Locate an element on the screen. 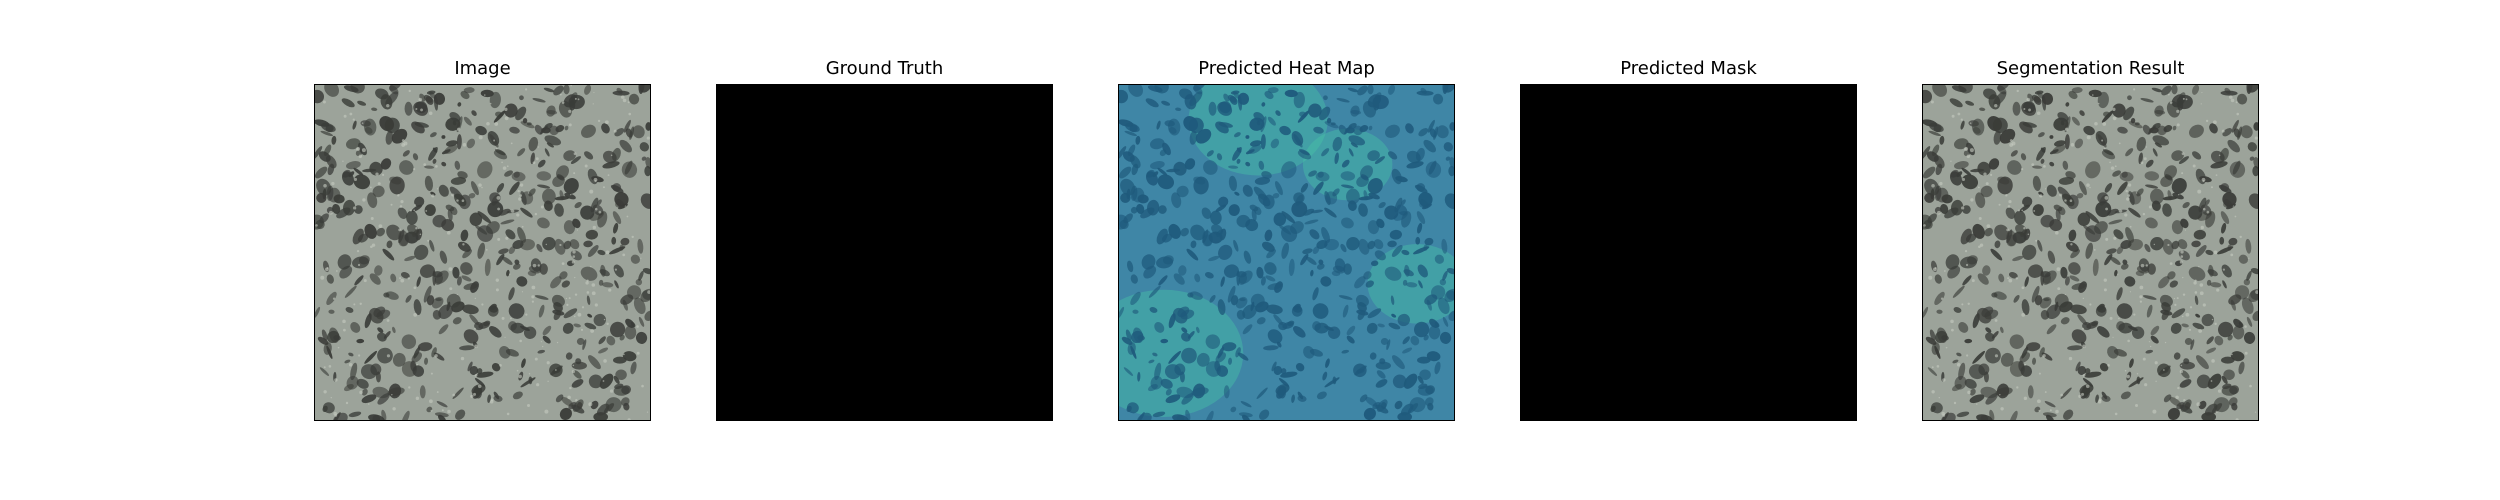 Image resolution: width=2500 pixels, height=500 pixels. panel-heat-map: Predicted Heat Map is located at coordinates (1286, 237).